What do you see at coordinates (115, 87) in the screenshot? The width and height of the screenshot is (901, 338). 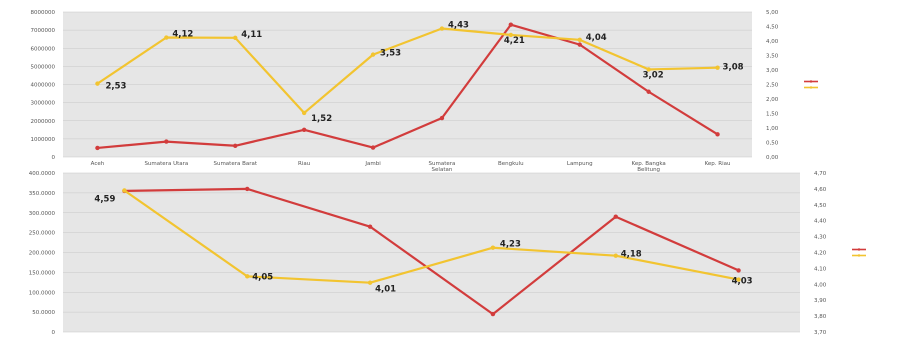 I see `data-label: 2,53` at bounding box center [115, 87].